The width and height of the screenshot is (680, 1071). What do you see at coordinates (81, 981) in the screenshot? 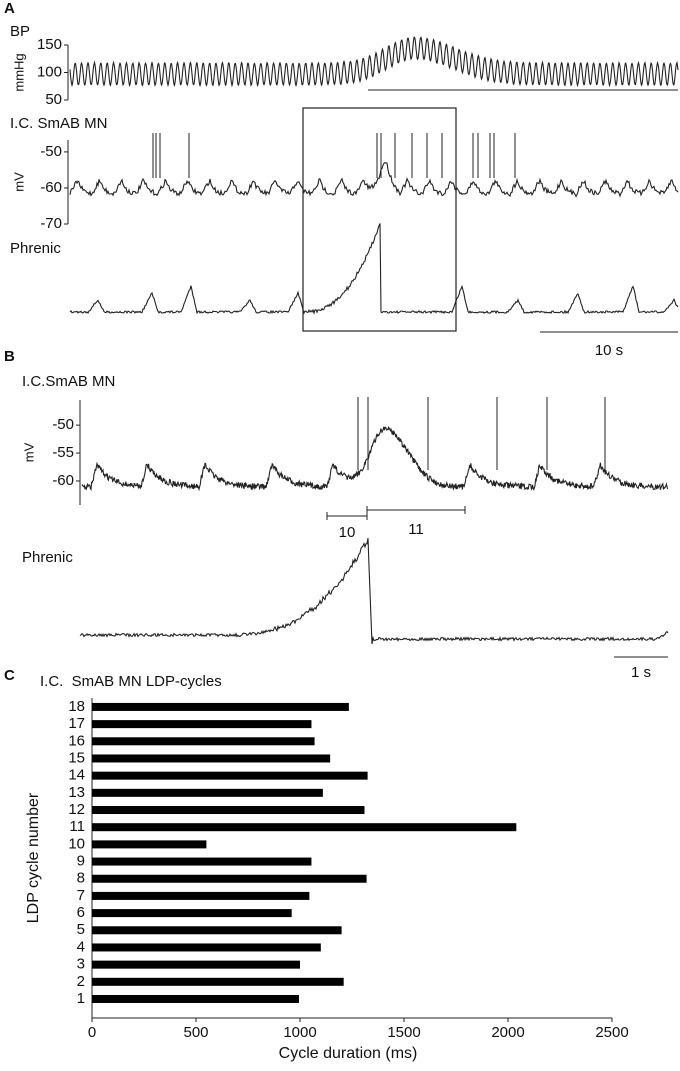
I see `y-tick-label: 2` at bounding box center [81, 981].